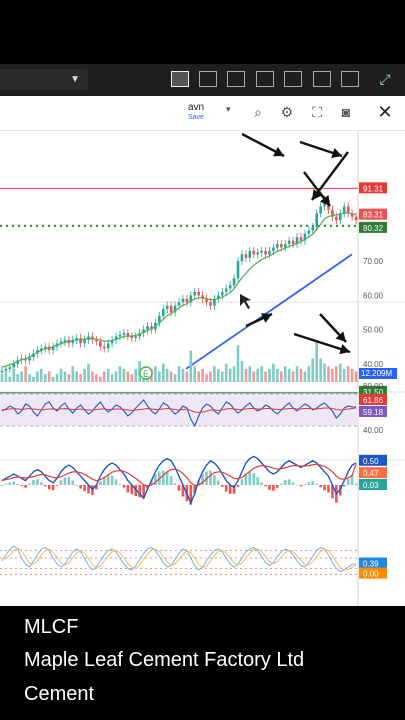 This screenshot has width=405, height=720. Describe the element at coordinates (236, 79) in the screenshot. I see `two-row-layout-icon` at that location.